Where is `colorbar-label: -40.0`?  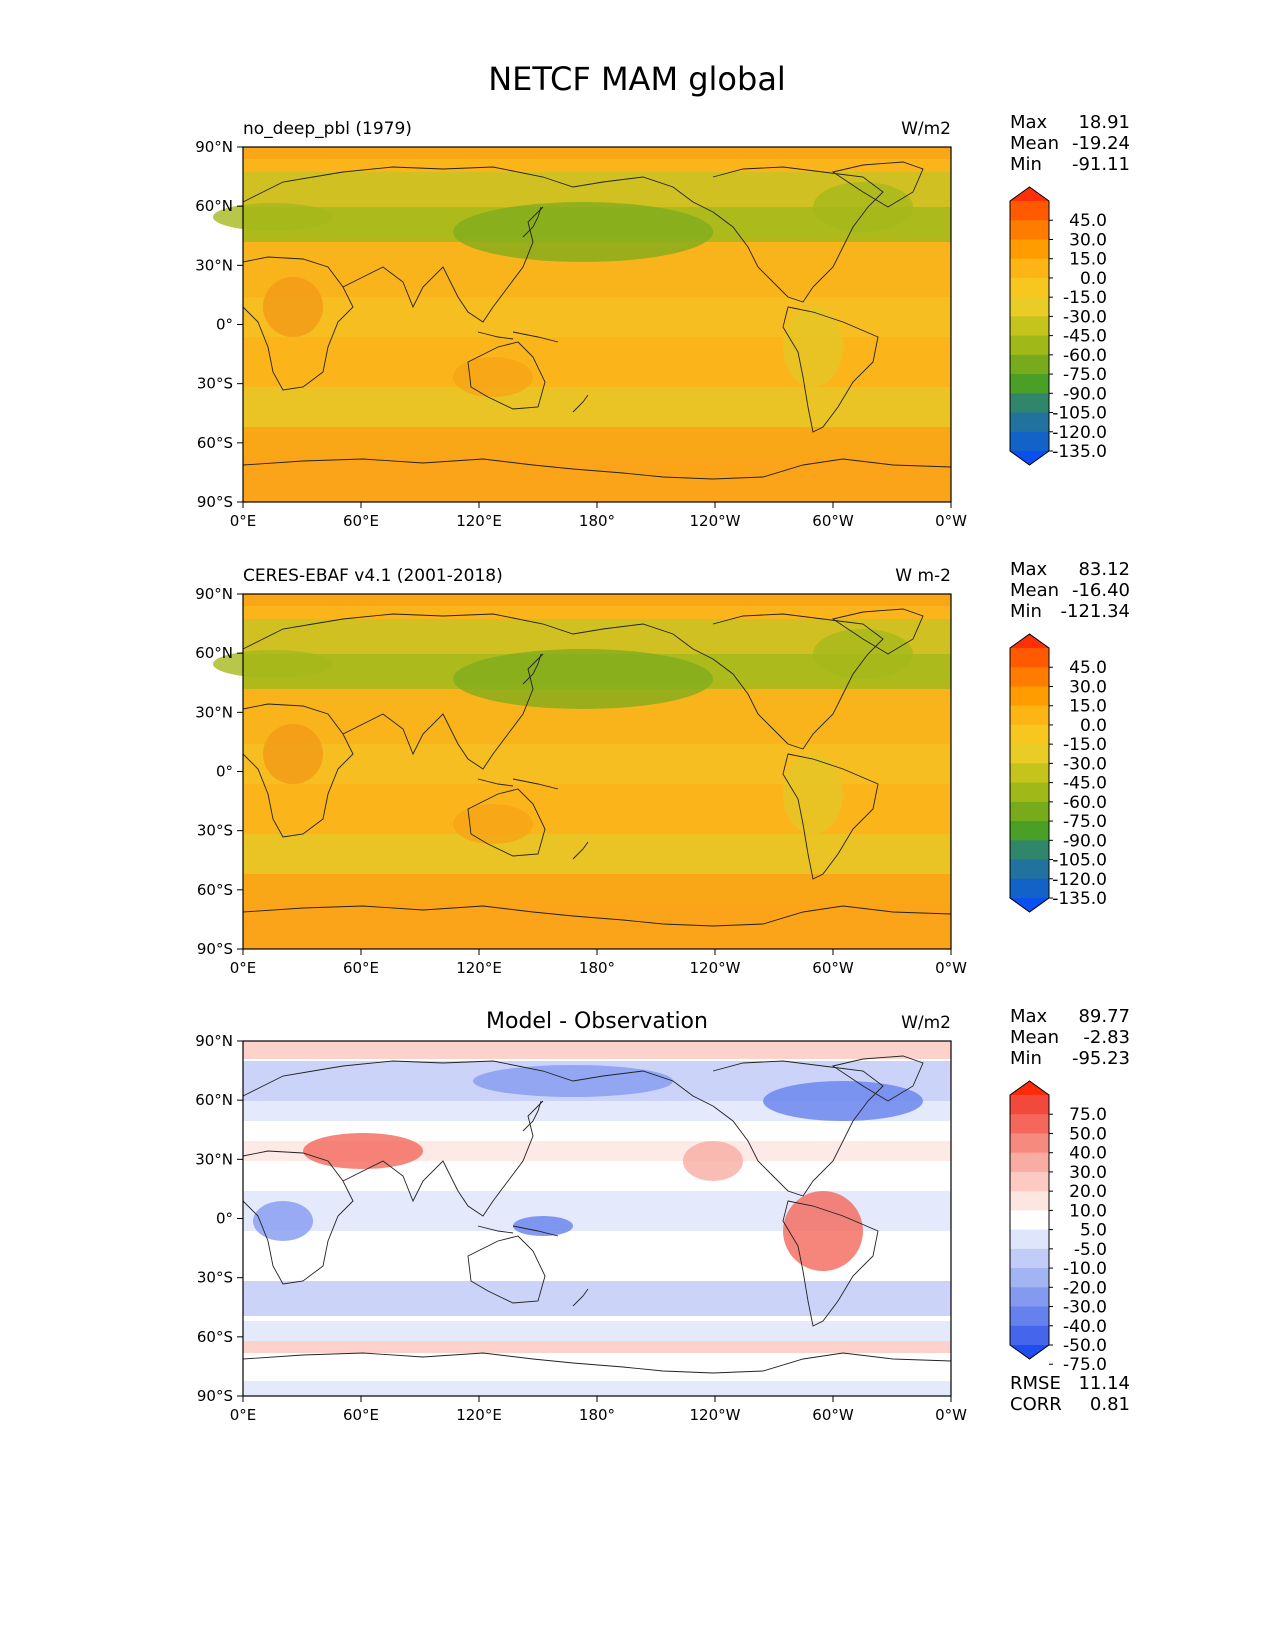
colorbar-label: -40.0 is located at coordinates (1085, 1327).